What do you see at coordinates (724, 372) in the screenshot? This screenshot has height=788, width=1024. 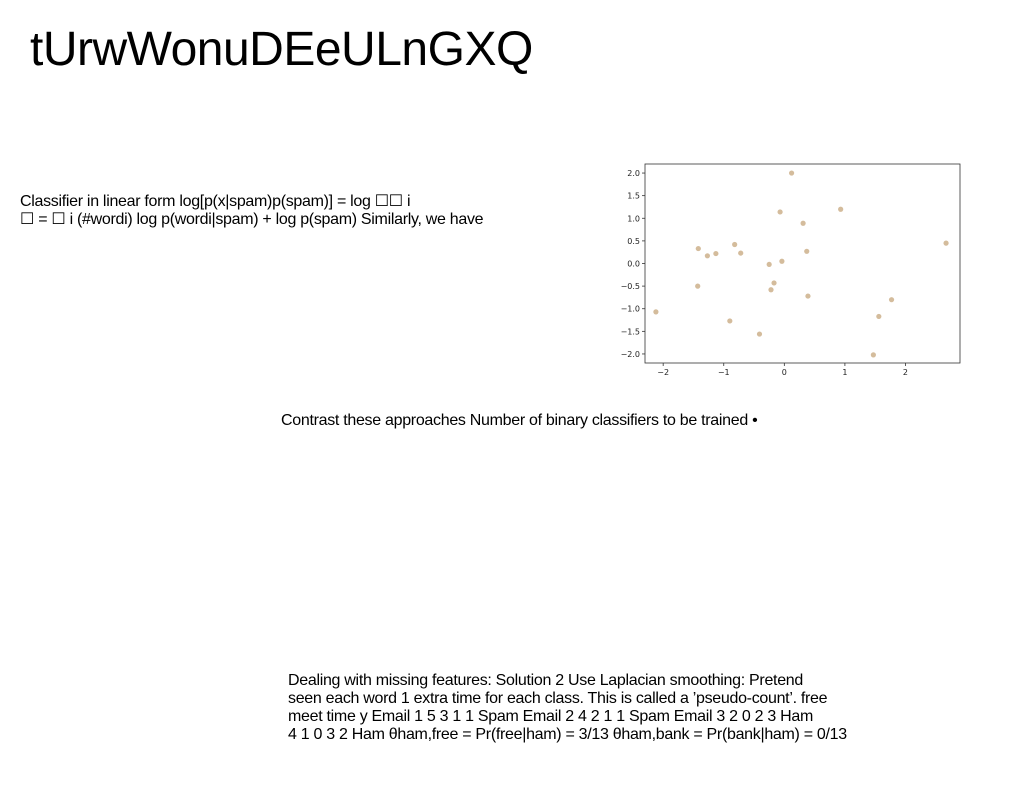 I see `x-tick-label: −1` at bounding box center [724, 372].